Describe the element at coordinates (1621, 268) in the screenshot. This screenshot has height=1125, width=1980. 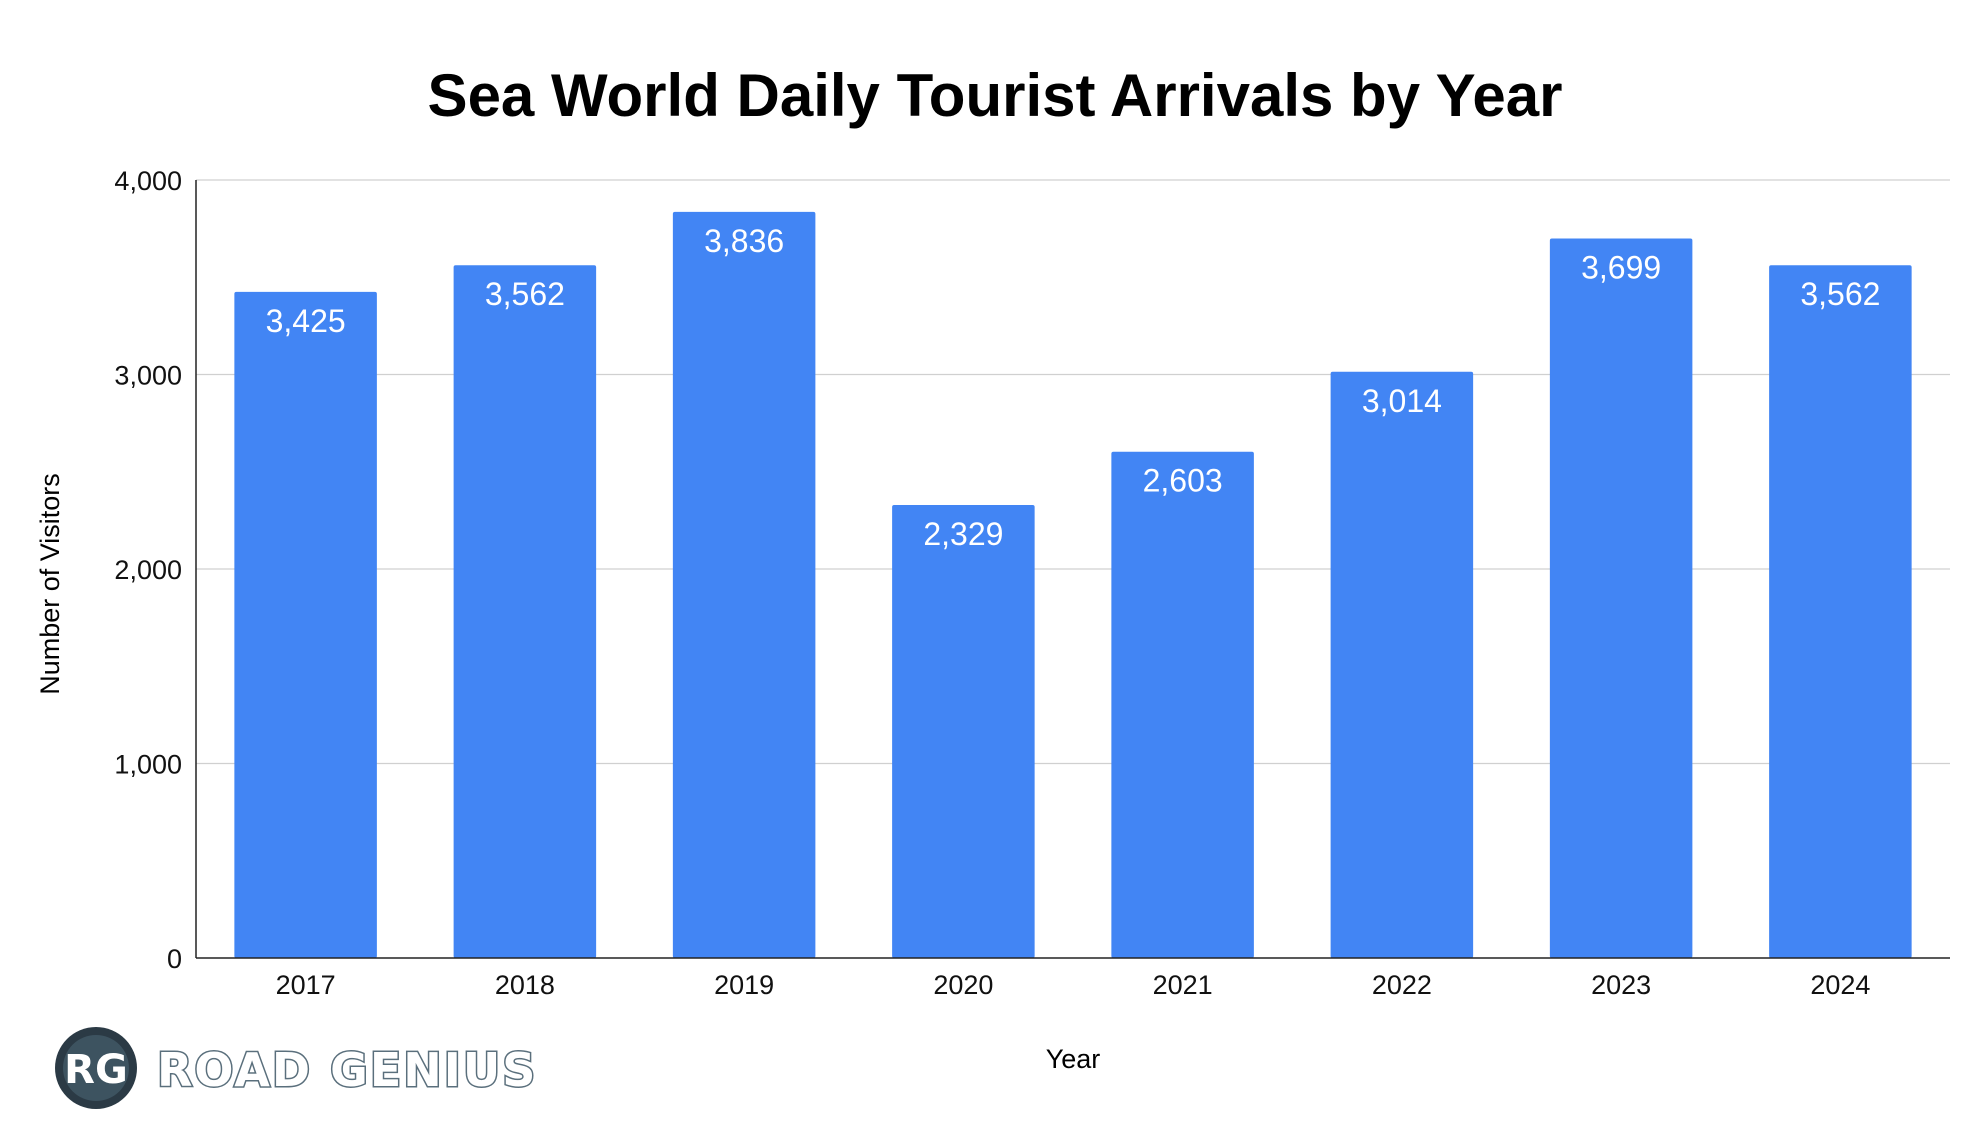
I see `data-label-2023: 3,699` at that location.